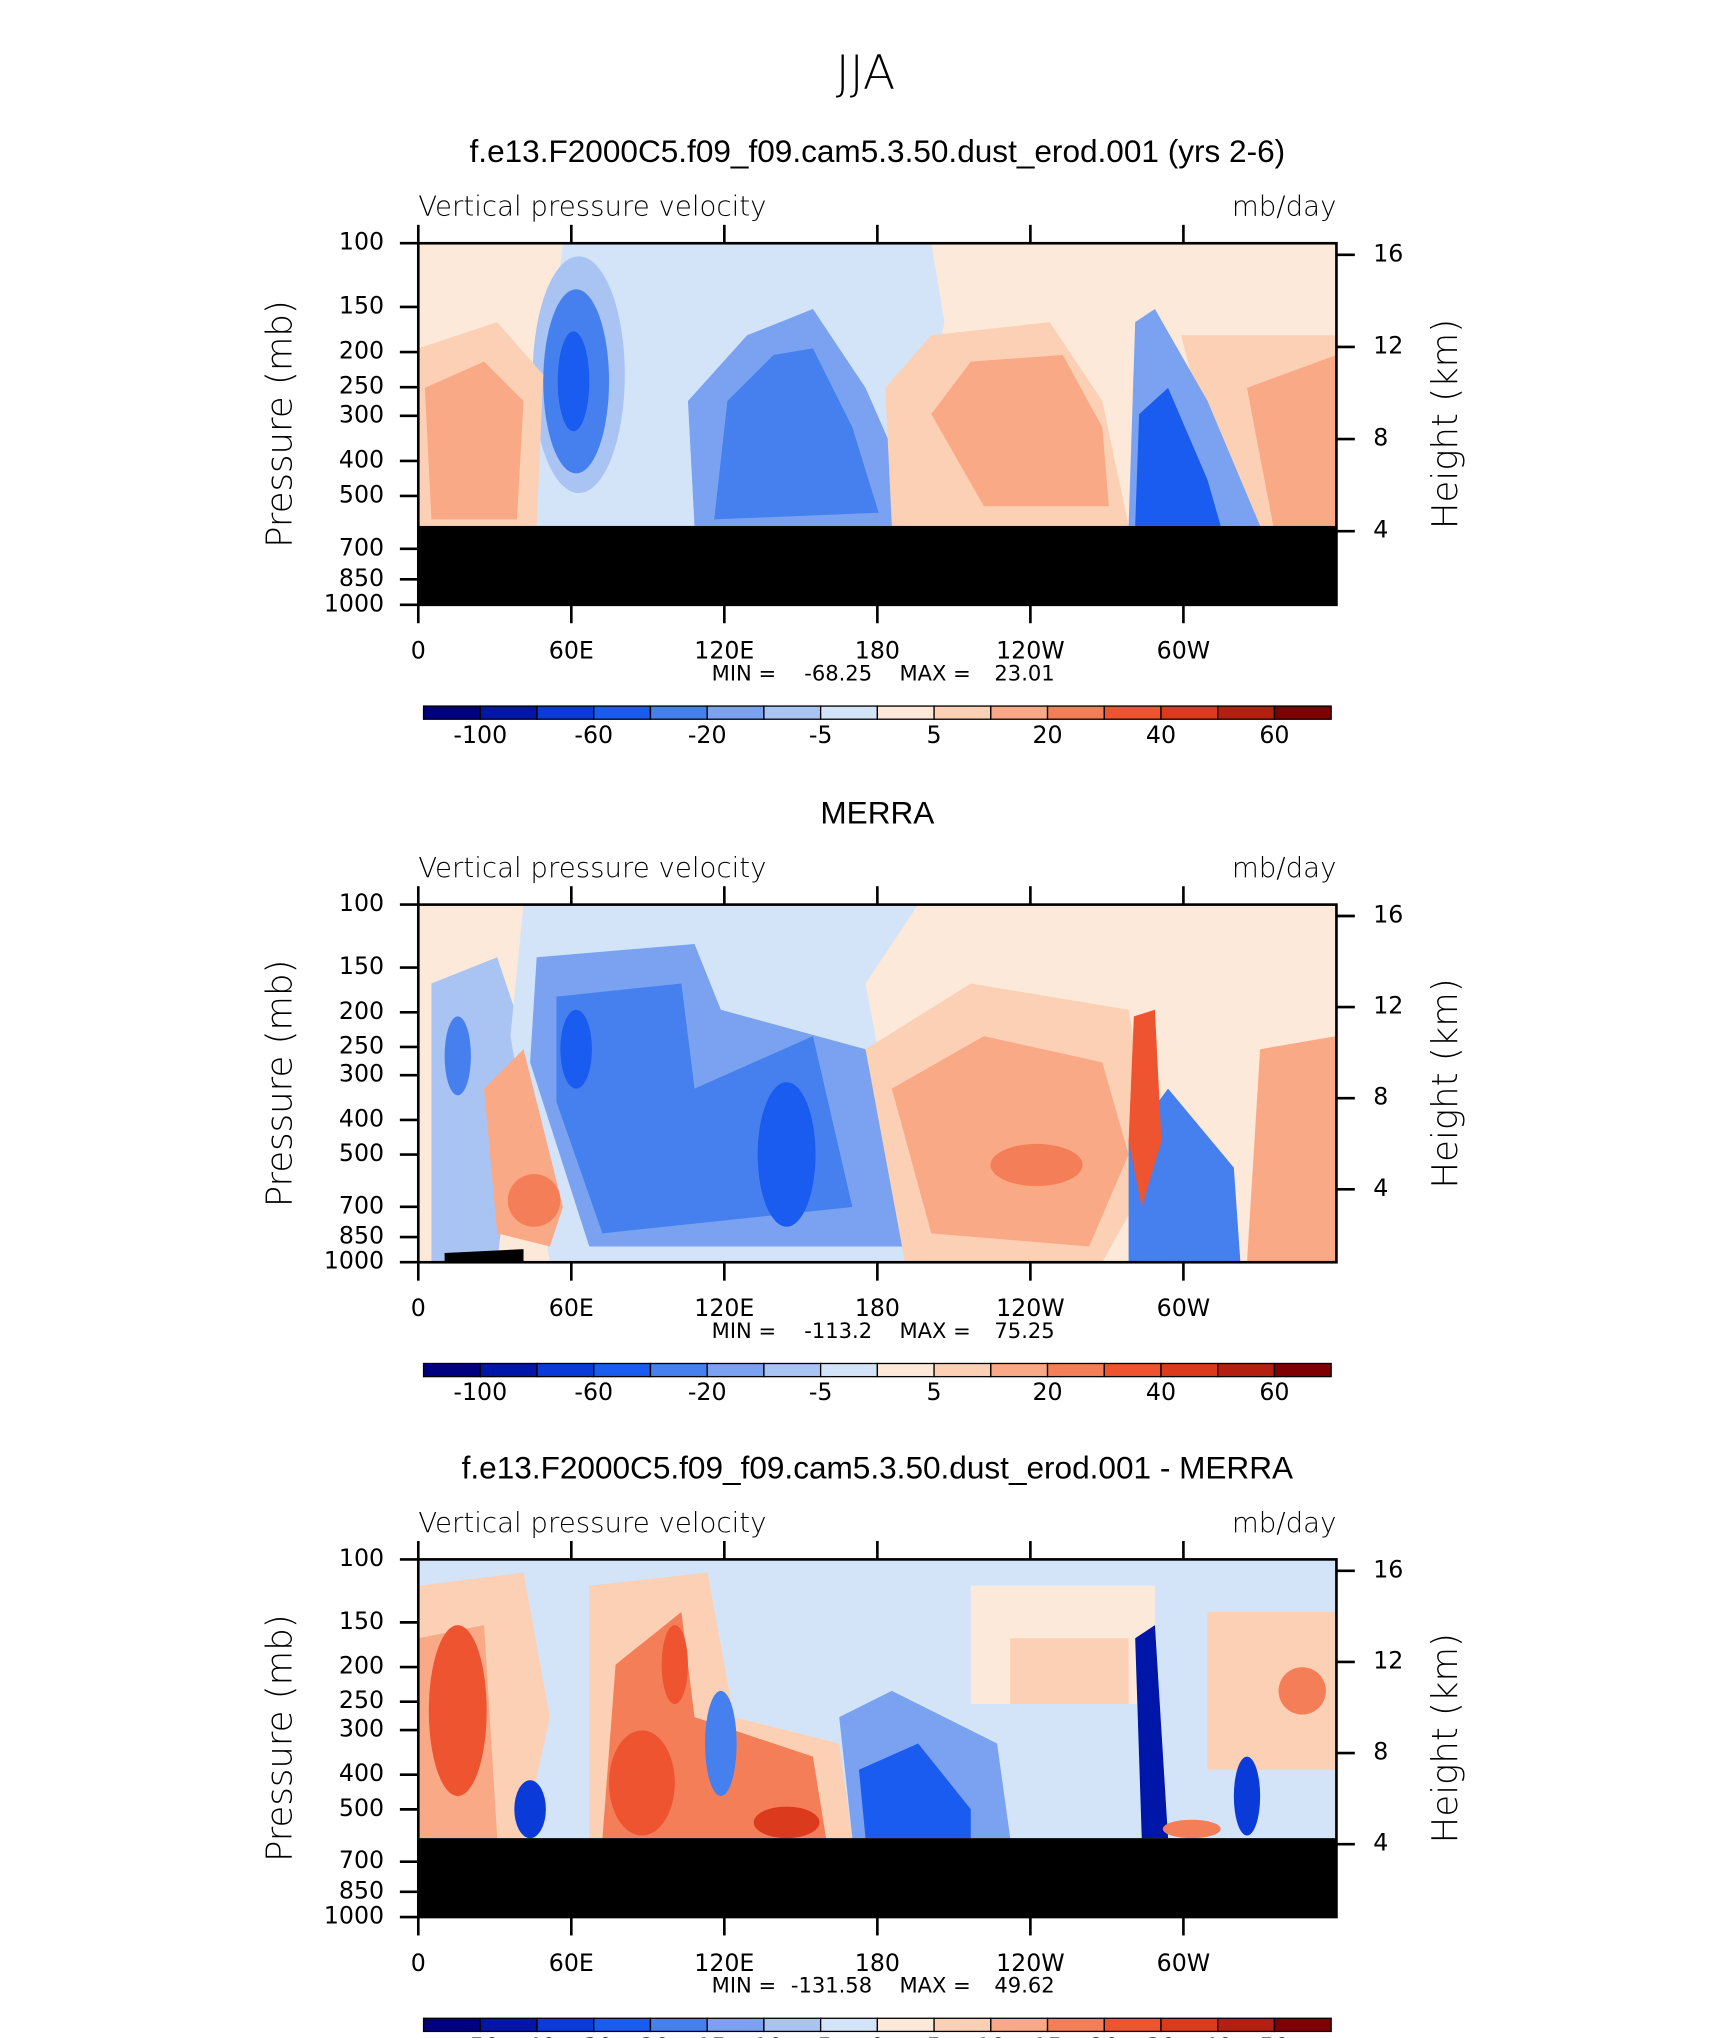 This screenshot has width=1710, height=2038. I want to click on y-tick-label: 500, so click(361, 1153).